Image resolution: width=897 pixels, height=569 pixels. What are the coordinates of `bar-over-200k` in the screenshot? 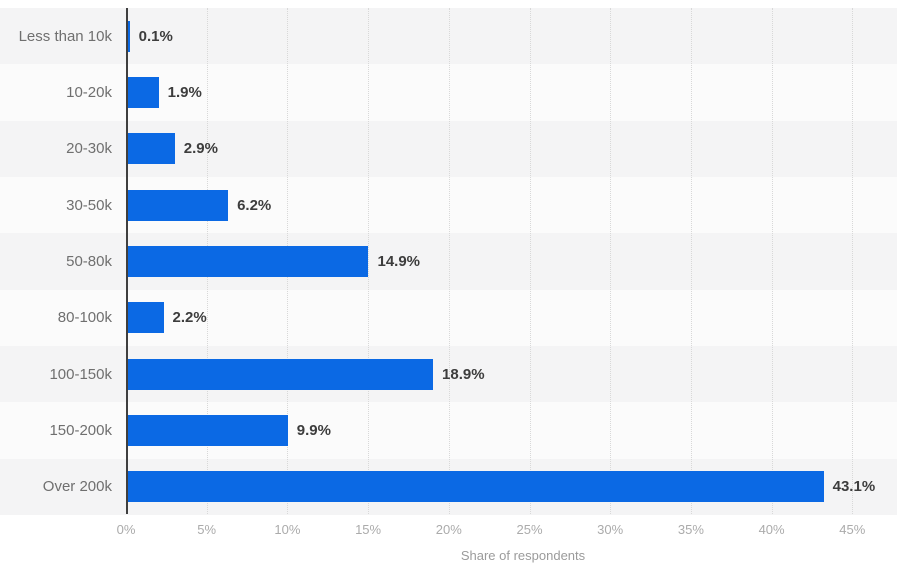 It's located at (476, 487).